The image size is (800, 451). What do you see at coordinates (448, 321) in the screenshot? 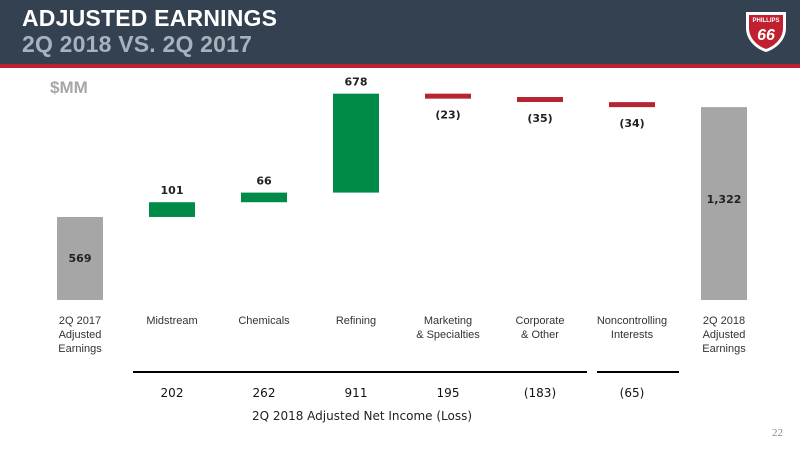
I see `category-label: Marketing` at bounding box center [448, 321].